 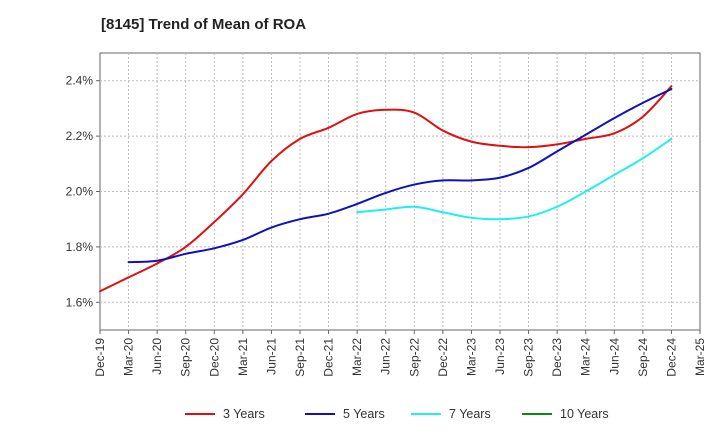 I want to click on x-tick-label: Sep-24, so click(x=643, y=357).